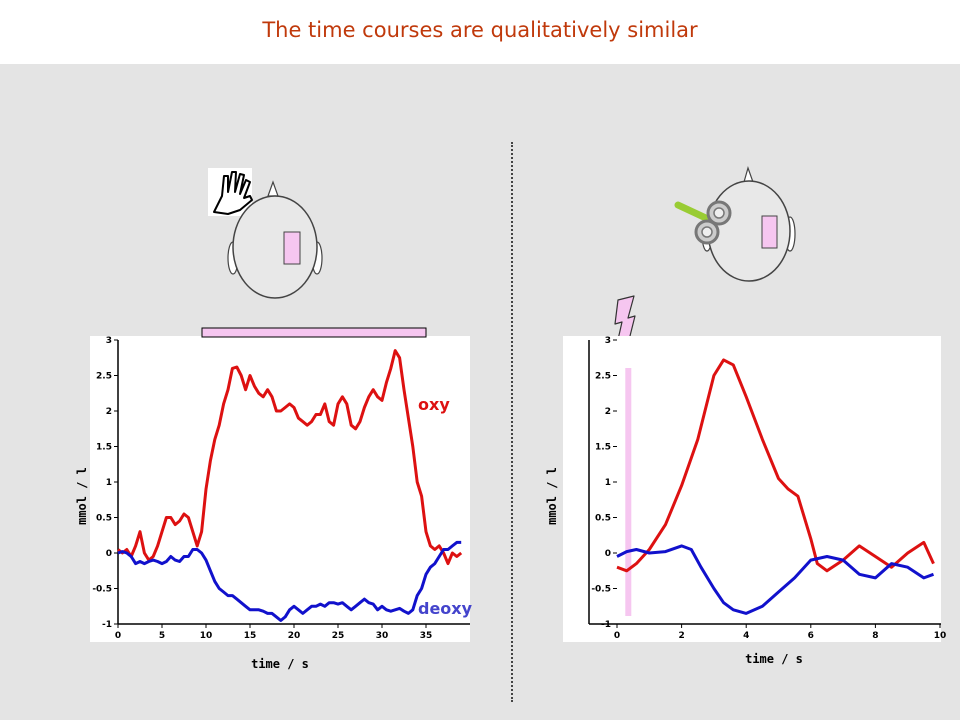 The image size is (960, 720). I want to click on series-label-oxy: oxy, so click(434, 404).